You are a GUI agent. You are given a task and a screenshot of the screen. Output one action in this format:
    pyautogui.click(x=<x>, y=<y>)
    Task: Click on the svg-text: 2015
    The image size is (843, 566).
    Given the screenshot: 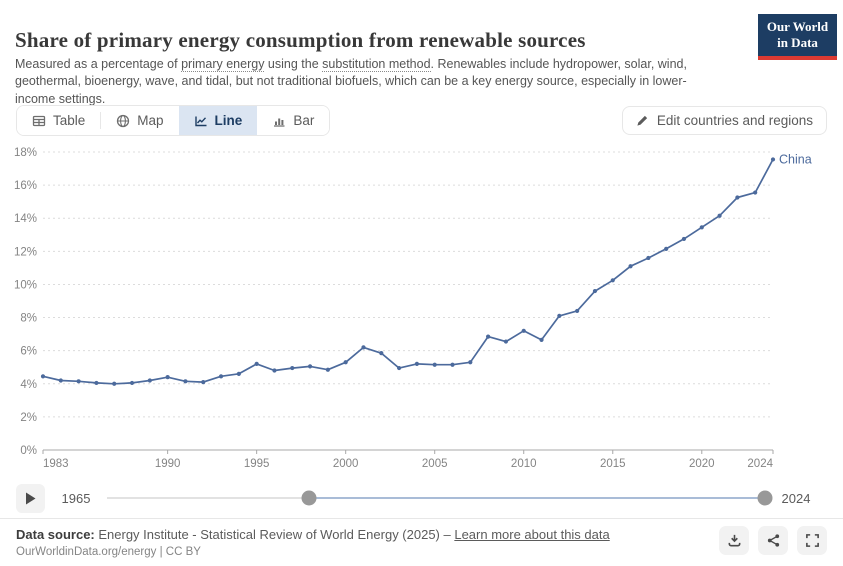 What is the action you would take?
    pyautogui.click(x=613, y=464)
    